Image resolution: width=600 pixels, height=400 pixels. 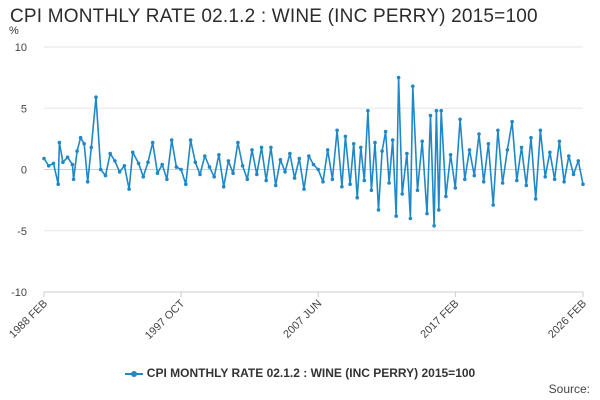 What do you see at coordinates (567, 319) in the screenshot?
I see `x-tick-label: 2026 FEB` at bounding box center [567, 319].